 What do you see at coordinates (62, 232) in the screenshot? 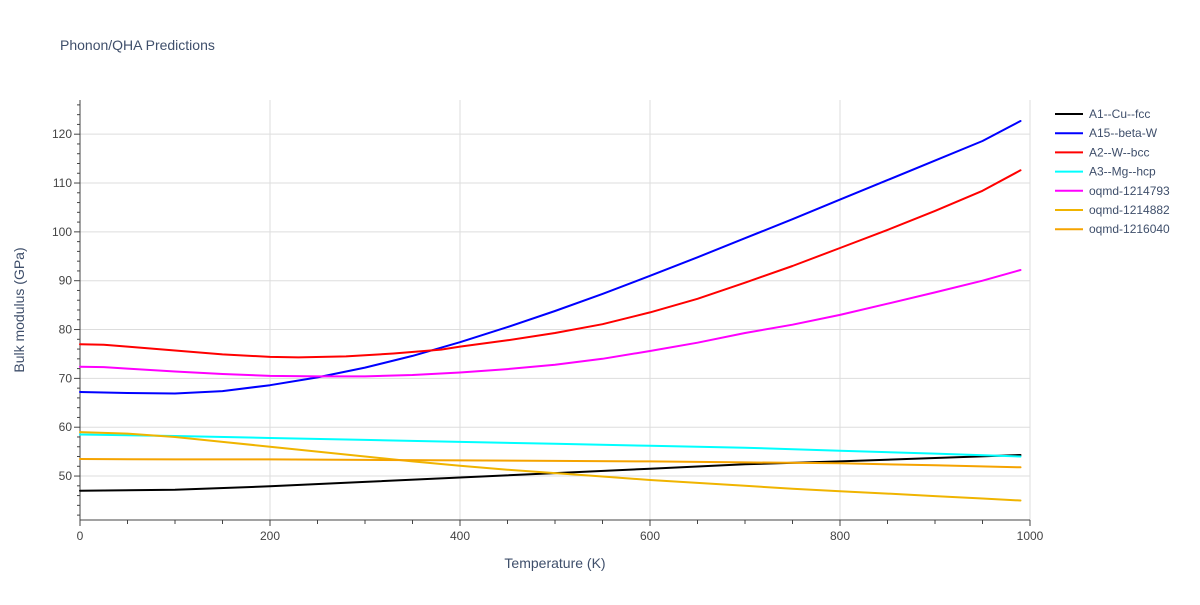
I see `y-tick-label: 100` at bounding box center [62, 232].